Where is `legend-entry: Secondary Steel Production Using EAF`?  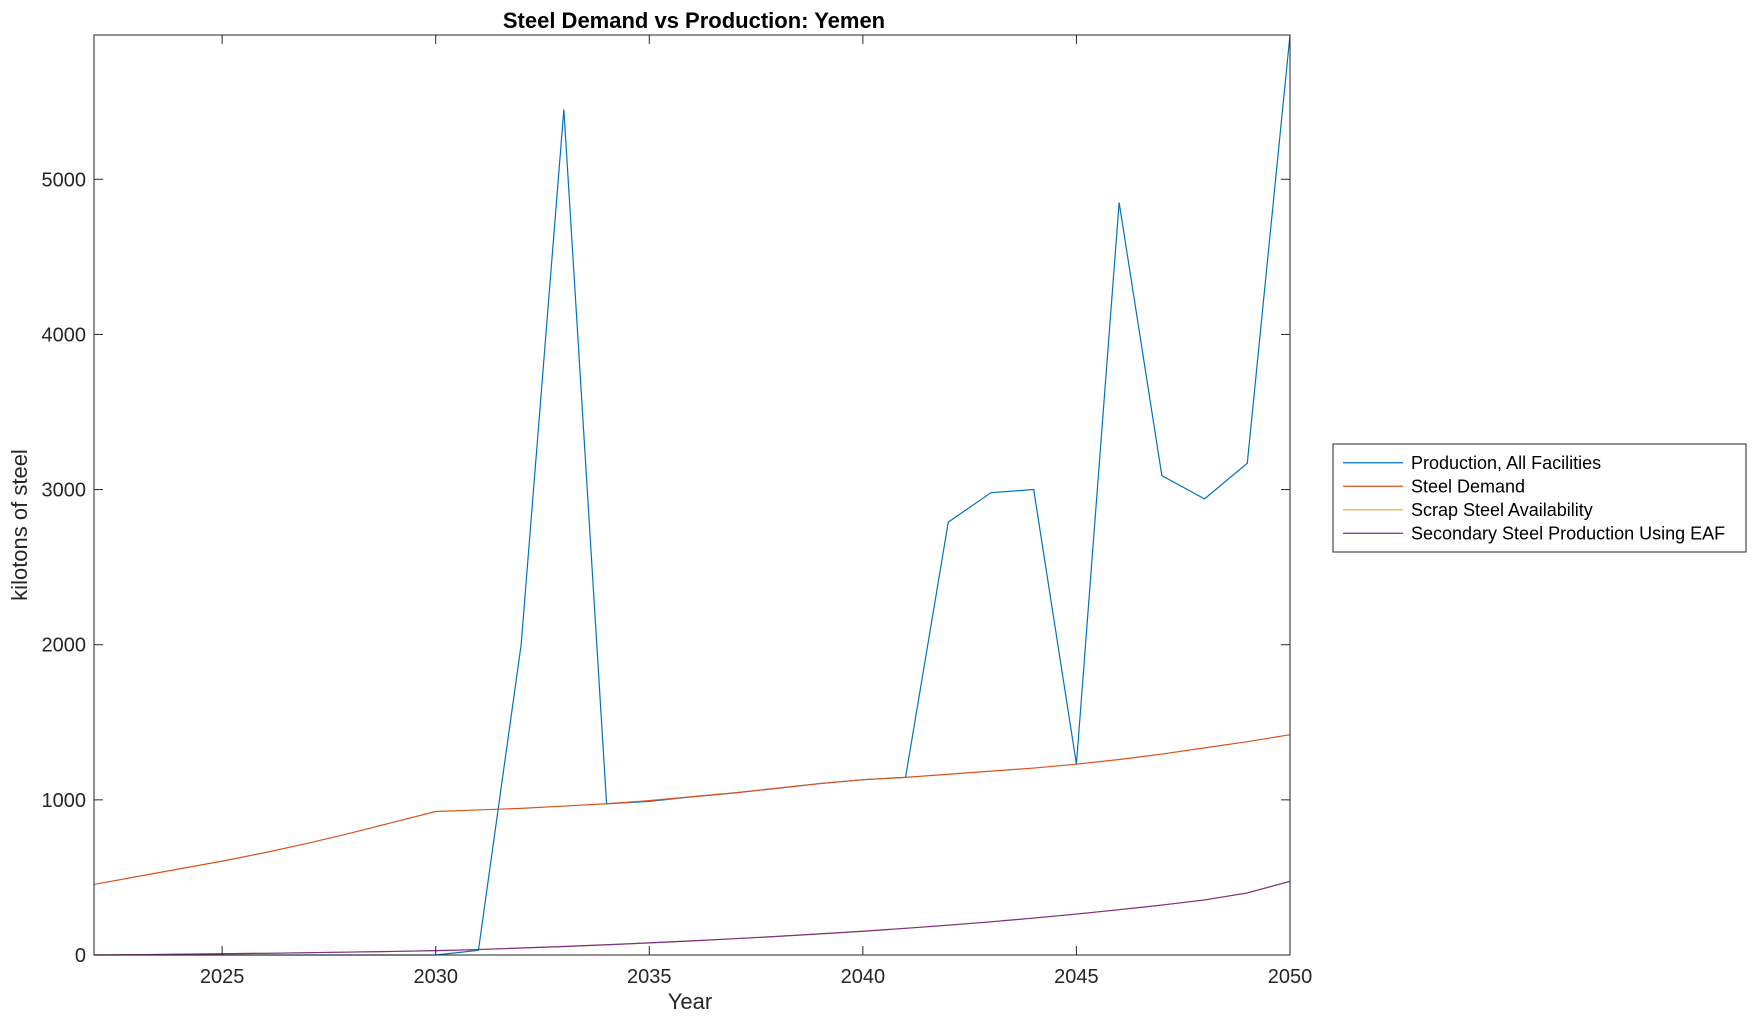 legend-entry: Secondary Steel Production Using EAF is located at coordinates (1568, 533).